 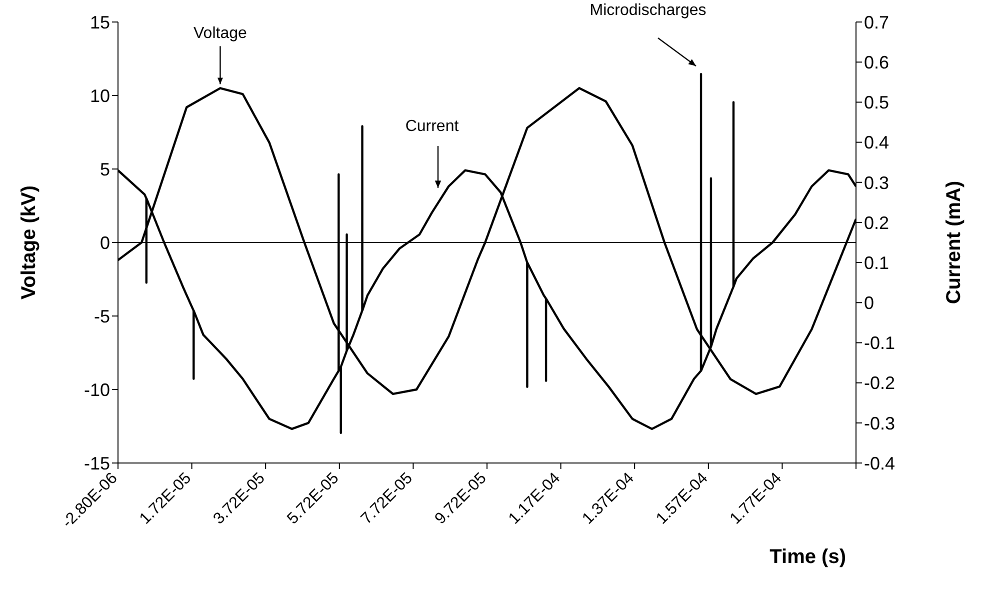 I want to click on y2-tick-label: 0.7, so click(x=877, y=22).